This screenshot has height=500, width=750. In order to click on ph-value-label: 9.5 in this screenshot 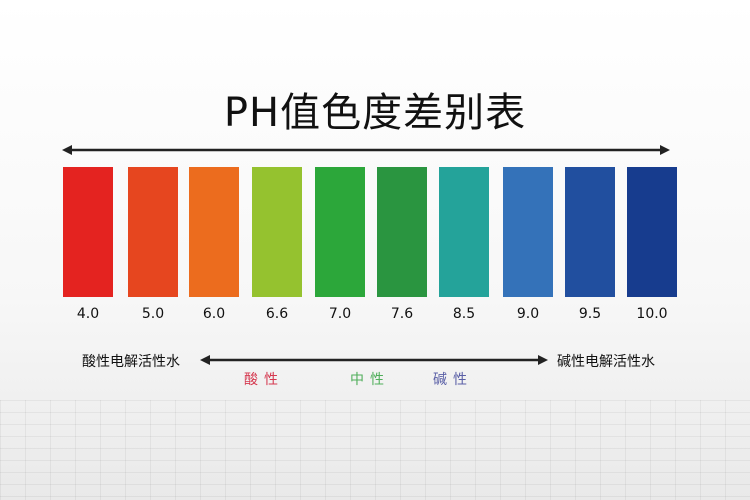, I will do `click(590, 314)`.